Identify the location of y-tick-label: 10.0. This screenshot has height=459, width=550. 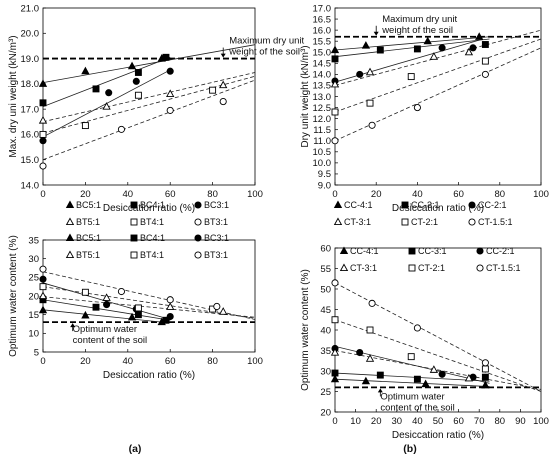
(322, 163).